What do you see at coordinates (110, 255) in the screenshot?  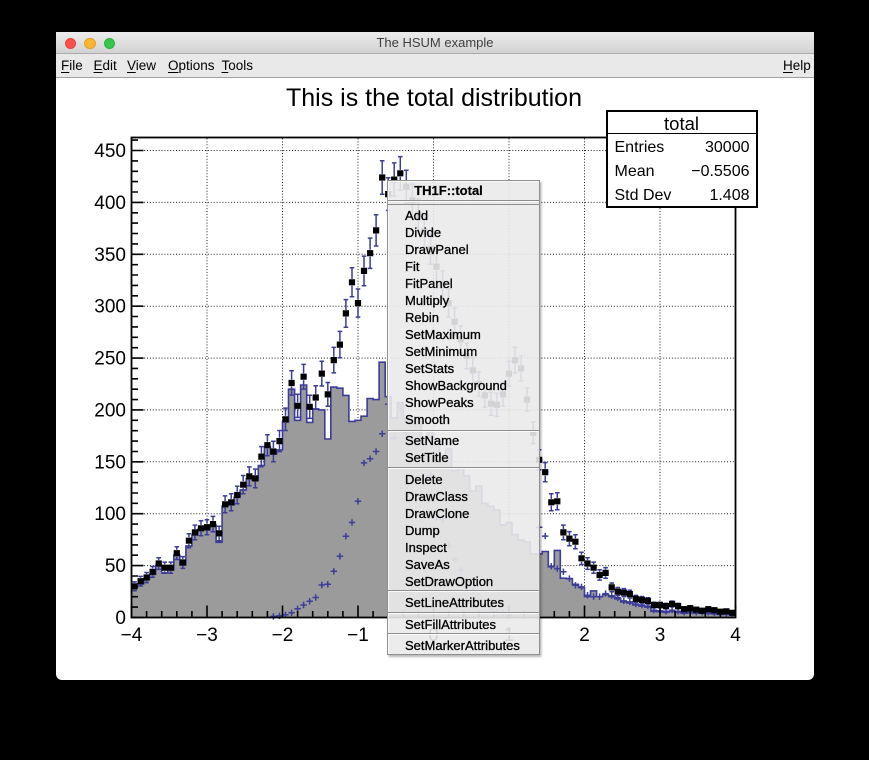 I see `svg-text: 350` at bounding box center [110, 255].